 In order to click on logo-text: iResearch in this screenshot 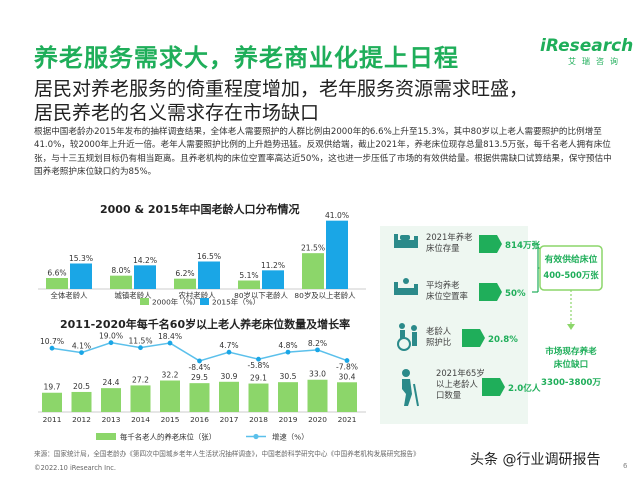, I will do `click(587, 46)`.